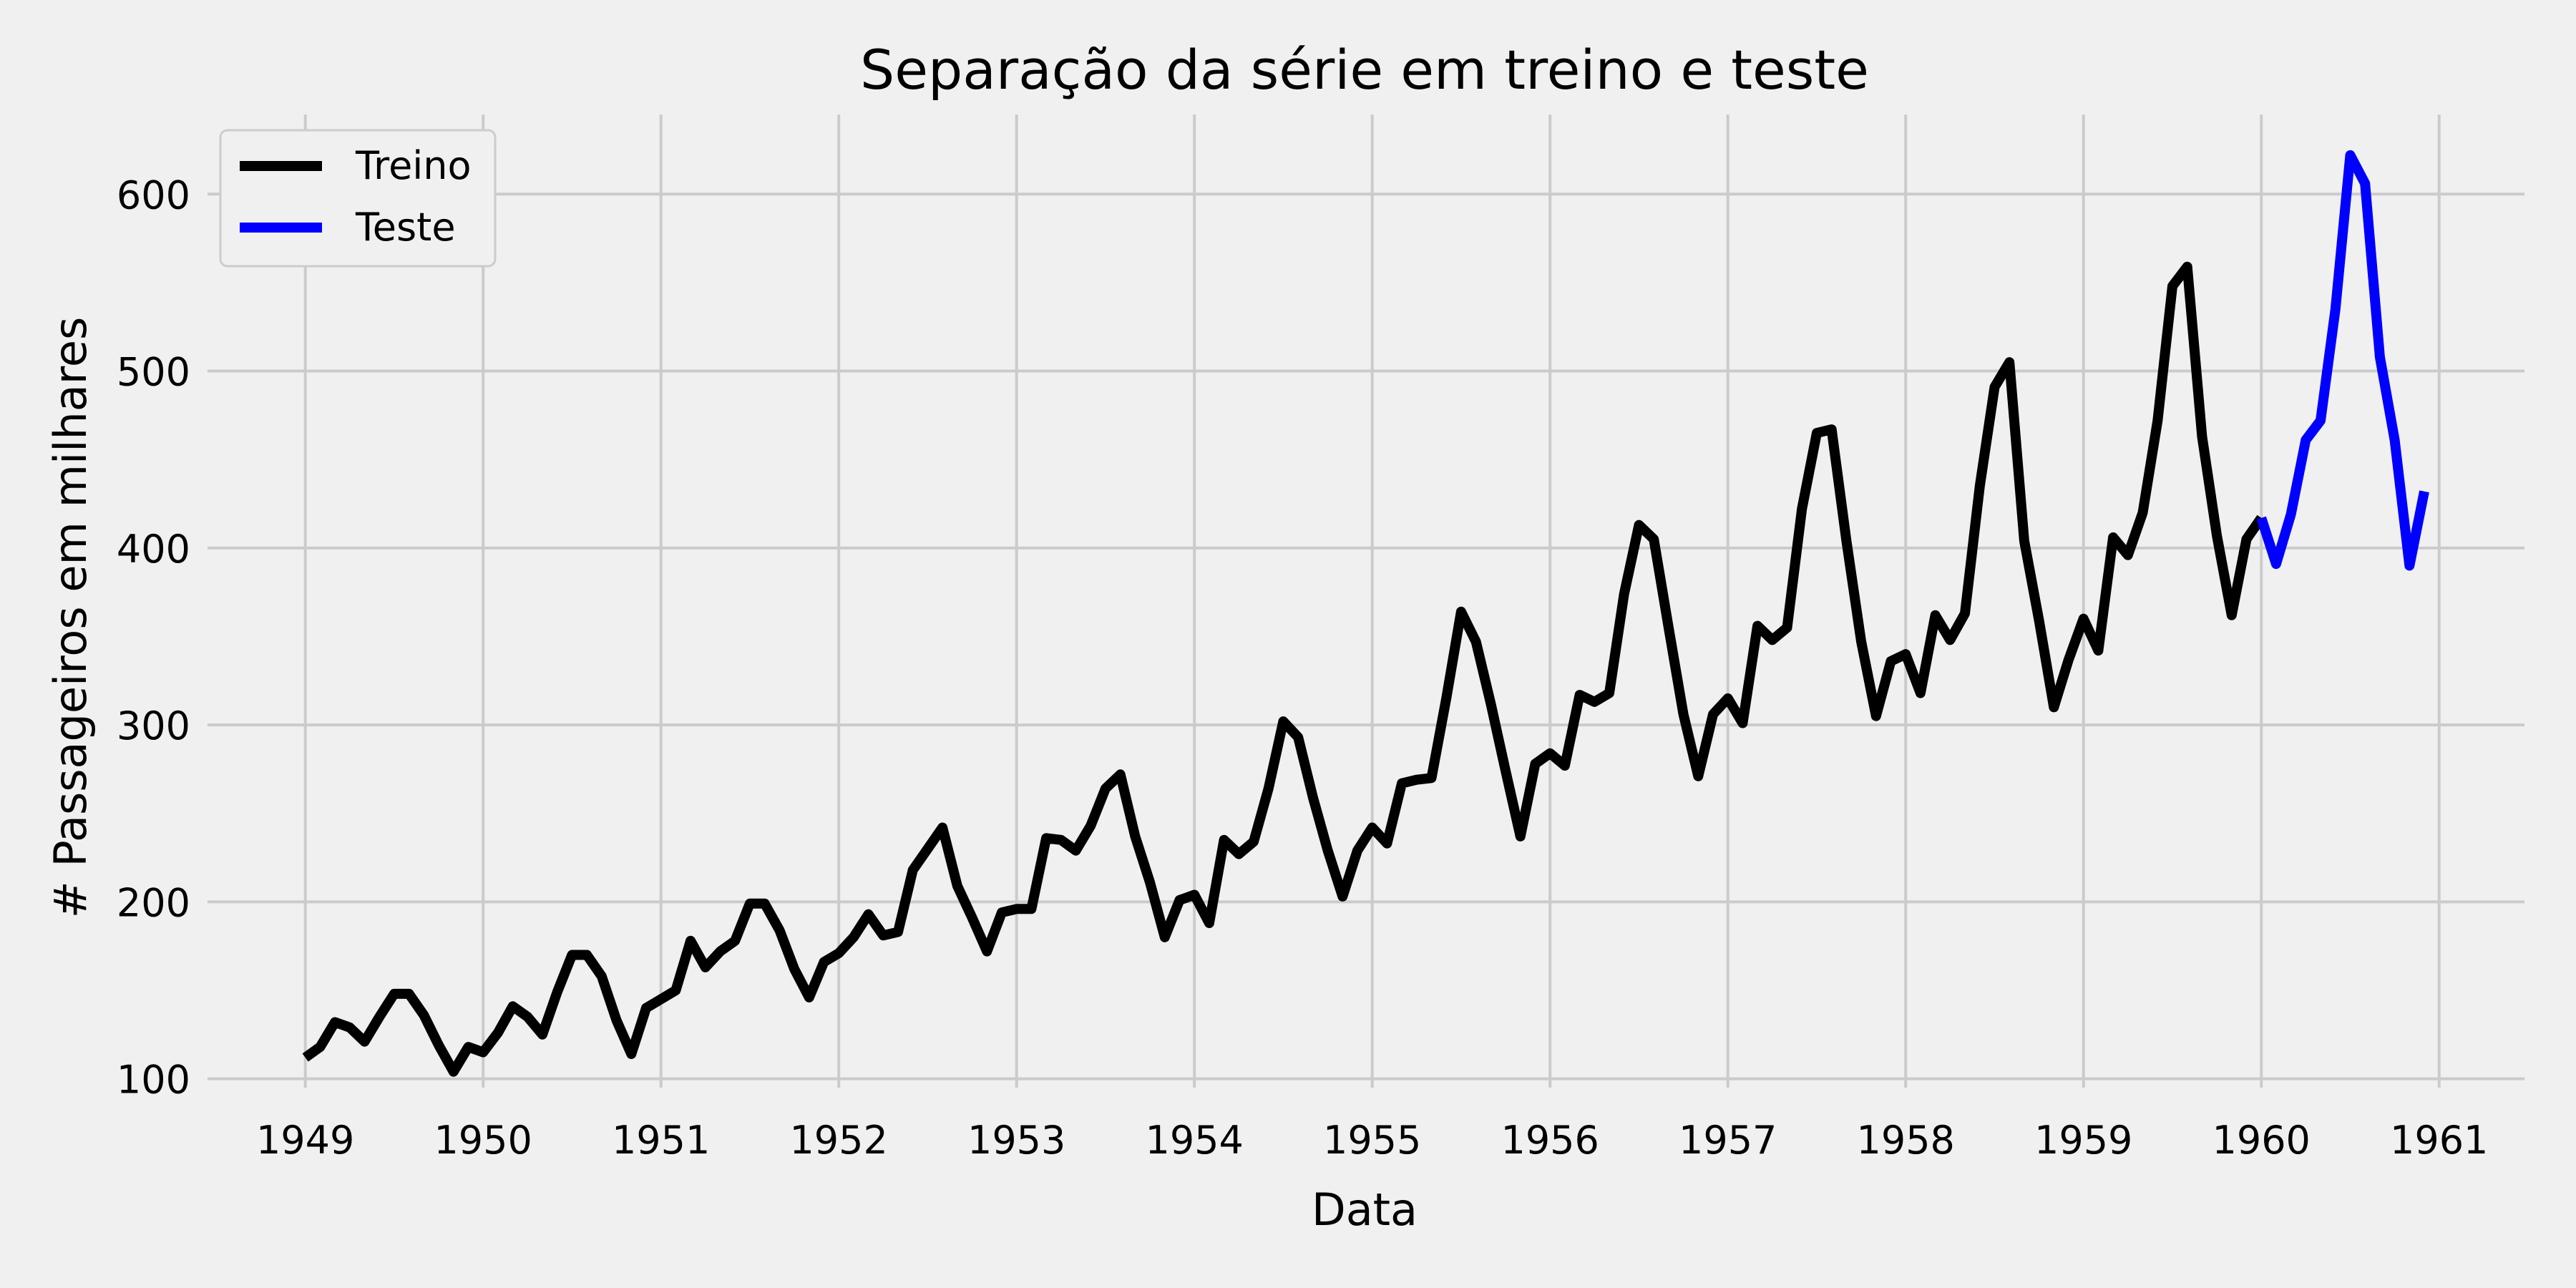 Image resolution: width=2576 pixels, height=1288 pixels. Describe the element at coordinates (153, 902) in the screenshot. I see `y-tick-label: 200` at that location.